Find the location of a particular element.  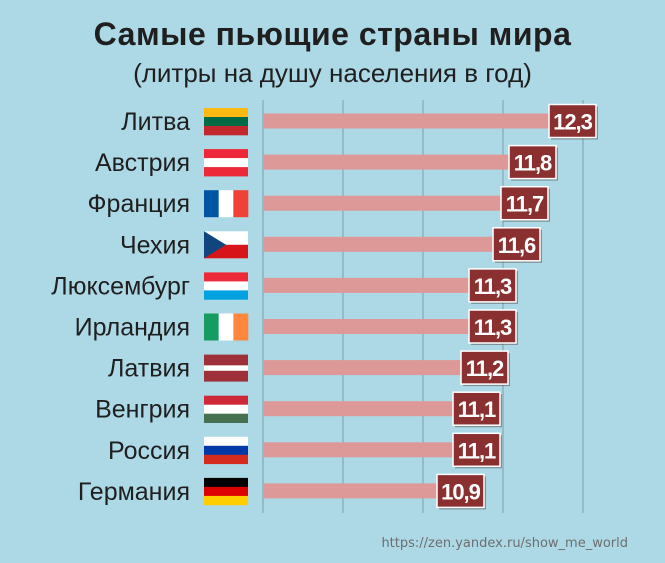

category-label: Литва is located at coordinates (155, 122).